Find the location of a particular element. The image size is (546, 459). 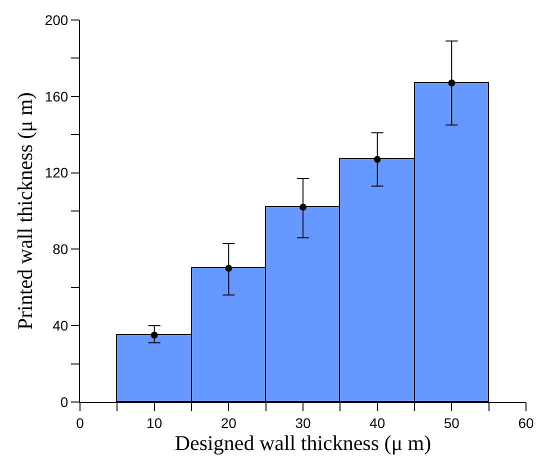

y-axis-title: Printed wall thickness (μ m) is located at coordinates (24, 211).